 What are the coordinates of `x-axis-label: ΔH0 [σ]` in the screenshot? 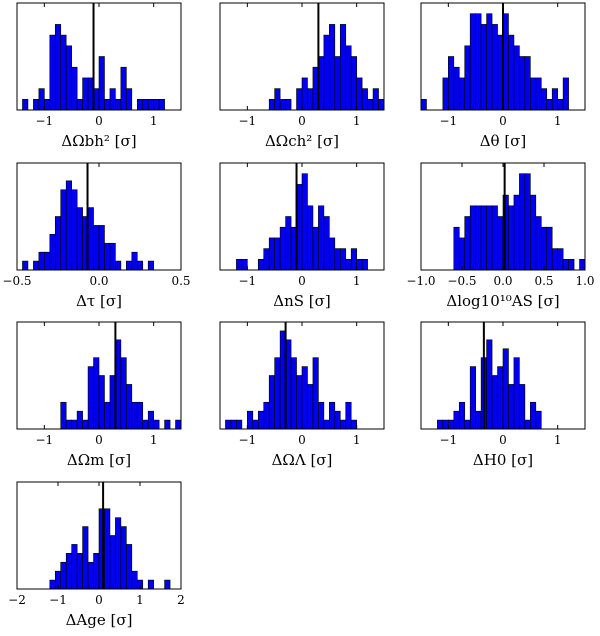 It's located at (503, 460).